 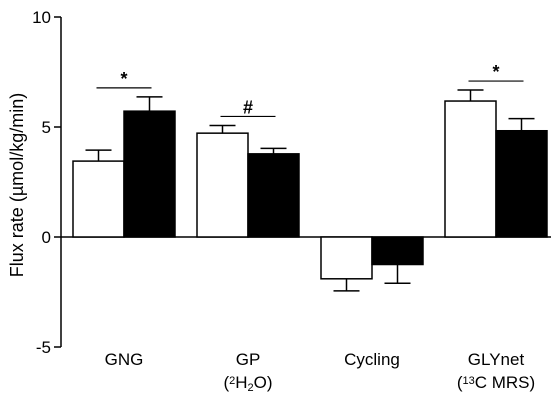 I want to click on category-sublabel: (2H2O), so click(x=247, y=383).